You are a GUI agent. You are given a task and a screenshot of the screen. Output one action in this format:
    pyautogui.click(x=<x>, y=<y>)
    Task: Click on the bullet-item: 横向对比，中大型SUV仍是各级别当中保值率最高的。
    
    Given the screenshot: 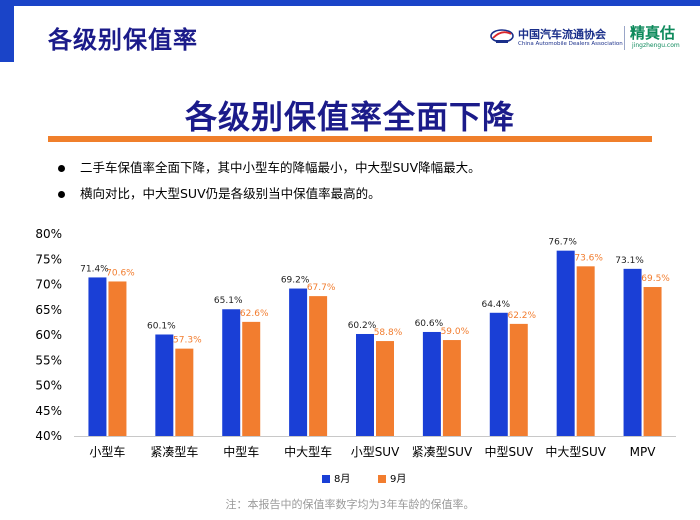 What is the action you would take?
    pyautogui.click(x=366, y=199)
    